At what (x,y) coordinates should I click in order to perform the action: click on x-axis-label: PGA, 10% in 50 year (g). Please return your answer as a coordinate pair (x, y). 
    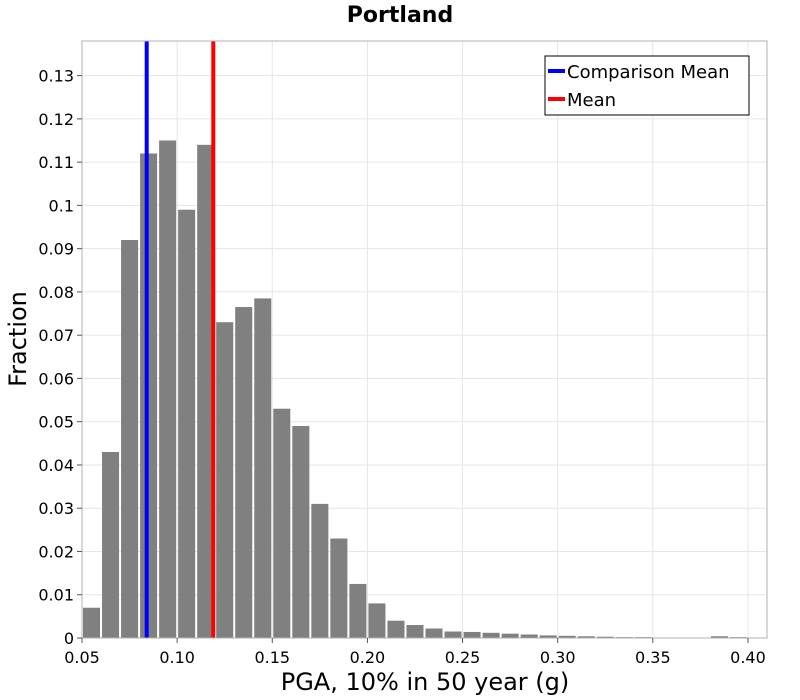
    Looking at the image, I should click on (425, 682).